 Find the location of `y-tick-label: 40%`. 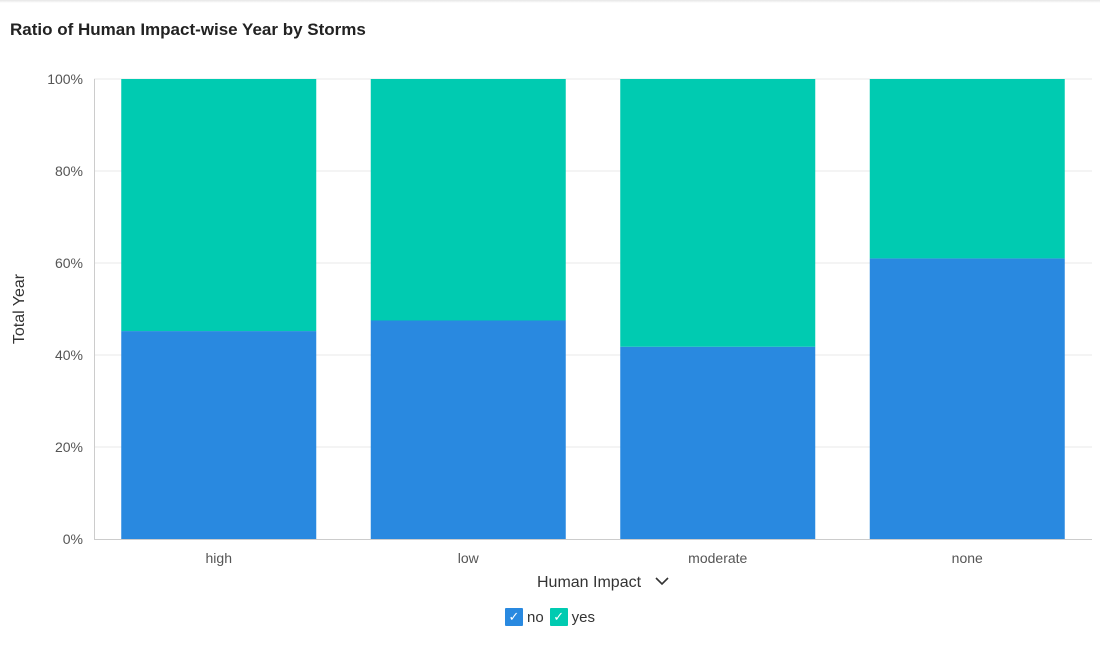

y-tick-label: 40% is located at coordinates (69, 355).